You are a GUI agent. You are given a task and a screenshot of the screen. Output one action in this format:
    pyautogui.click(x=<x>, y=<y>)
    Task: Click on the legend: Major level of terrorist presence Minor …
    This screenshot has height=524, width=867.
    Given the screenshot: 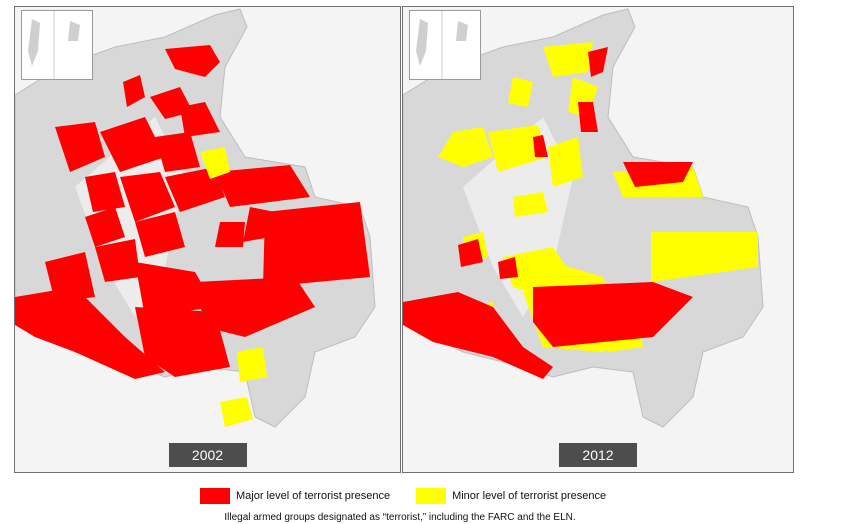 What is the action you would take?
    pyautogui.click(x=416, y=496)
    